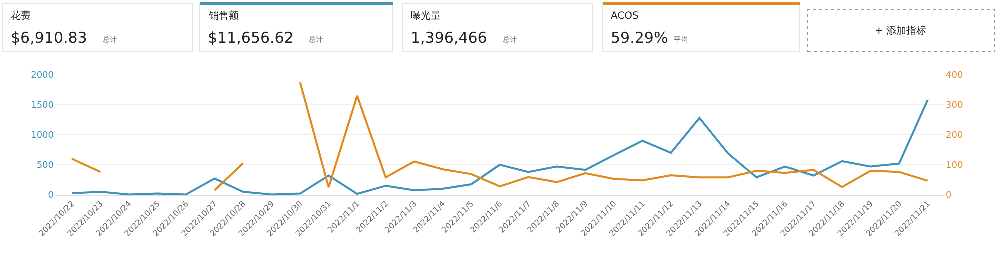 The image size is (1000, 260). Describe the element at coordinates (955, 166) in the screenshot. I see `y2-tick-label: 100` at that location.